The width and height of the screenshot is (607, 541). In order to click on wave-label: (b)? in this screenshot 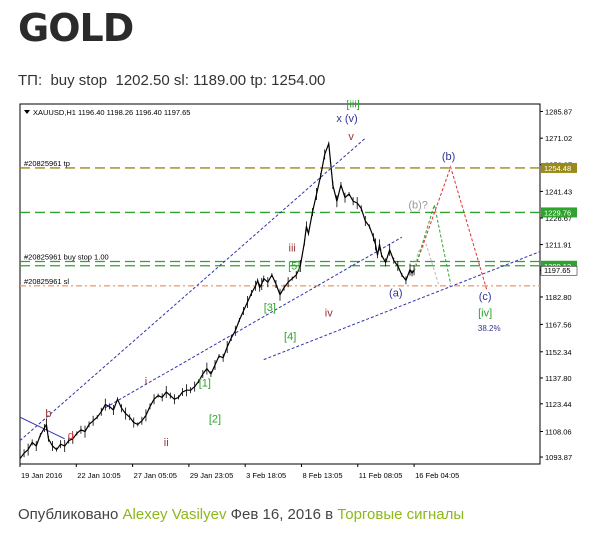, I will do `click(418, 205)`.